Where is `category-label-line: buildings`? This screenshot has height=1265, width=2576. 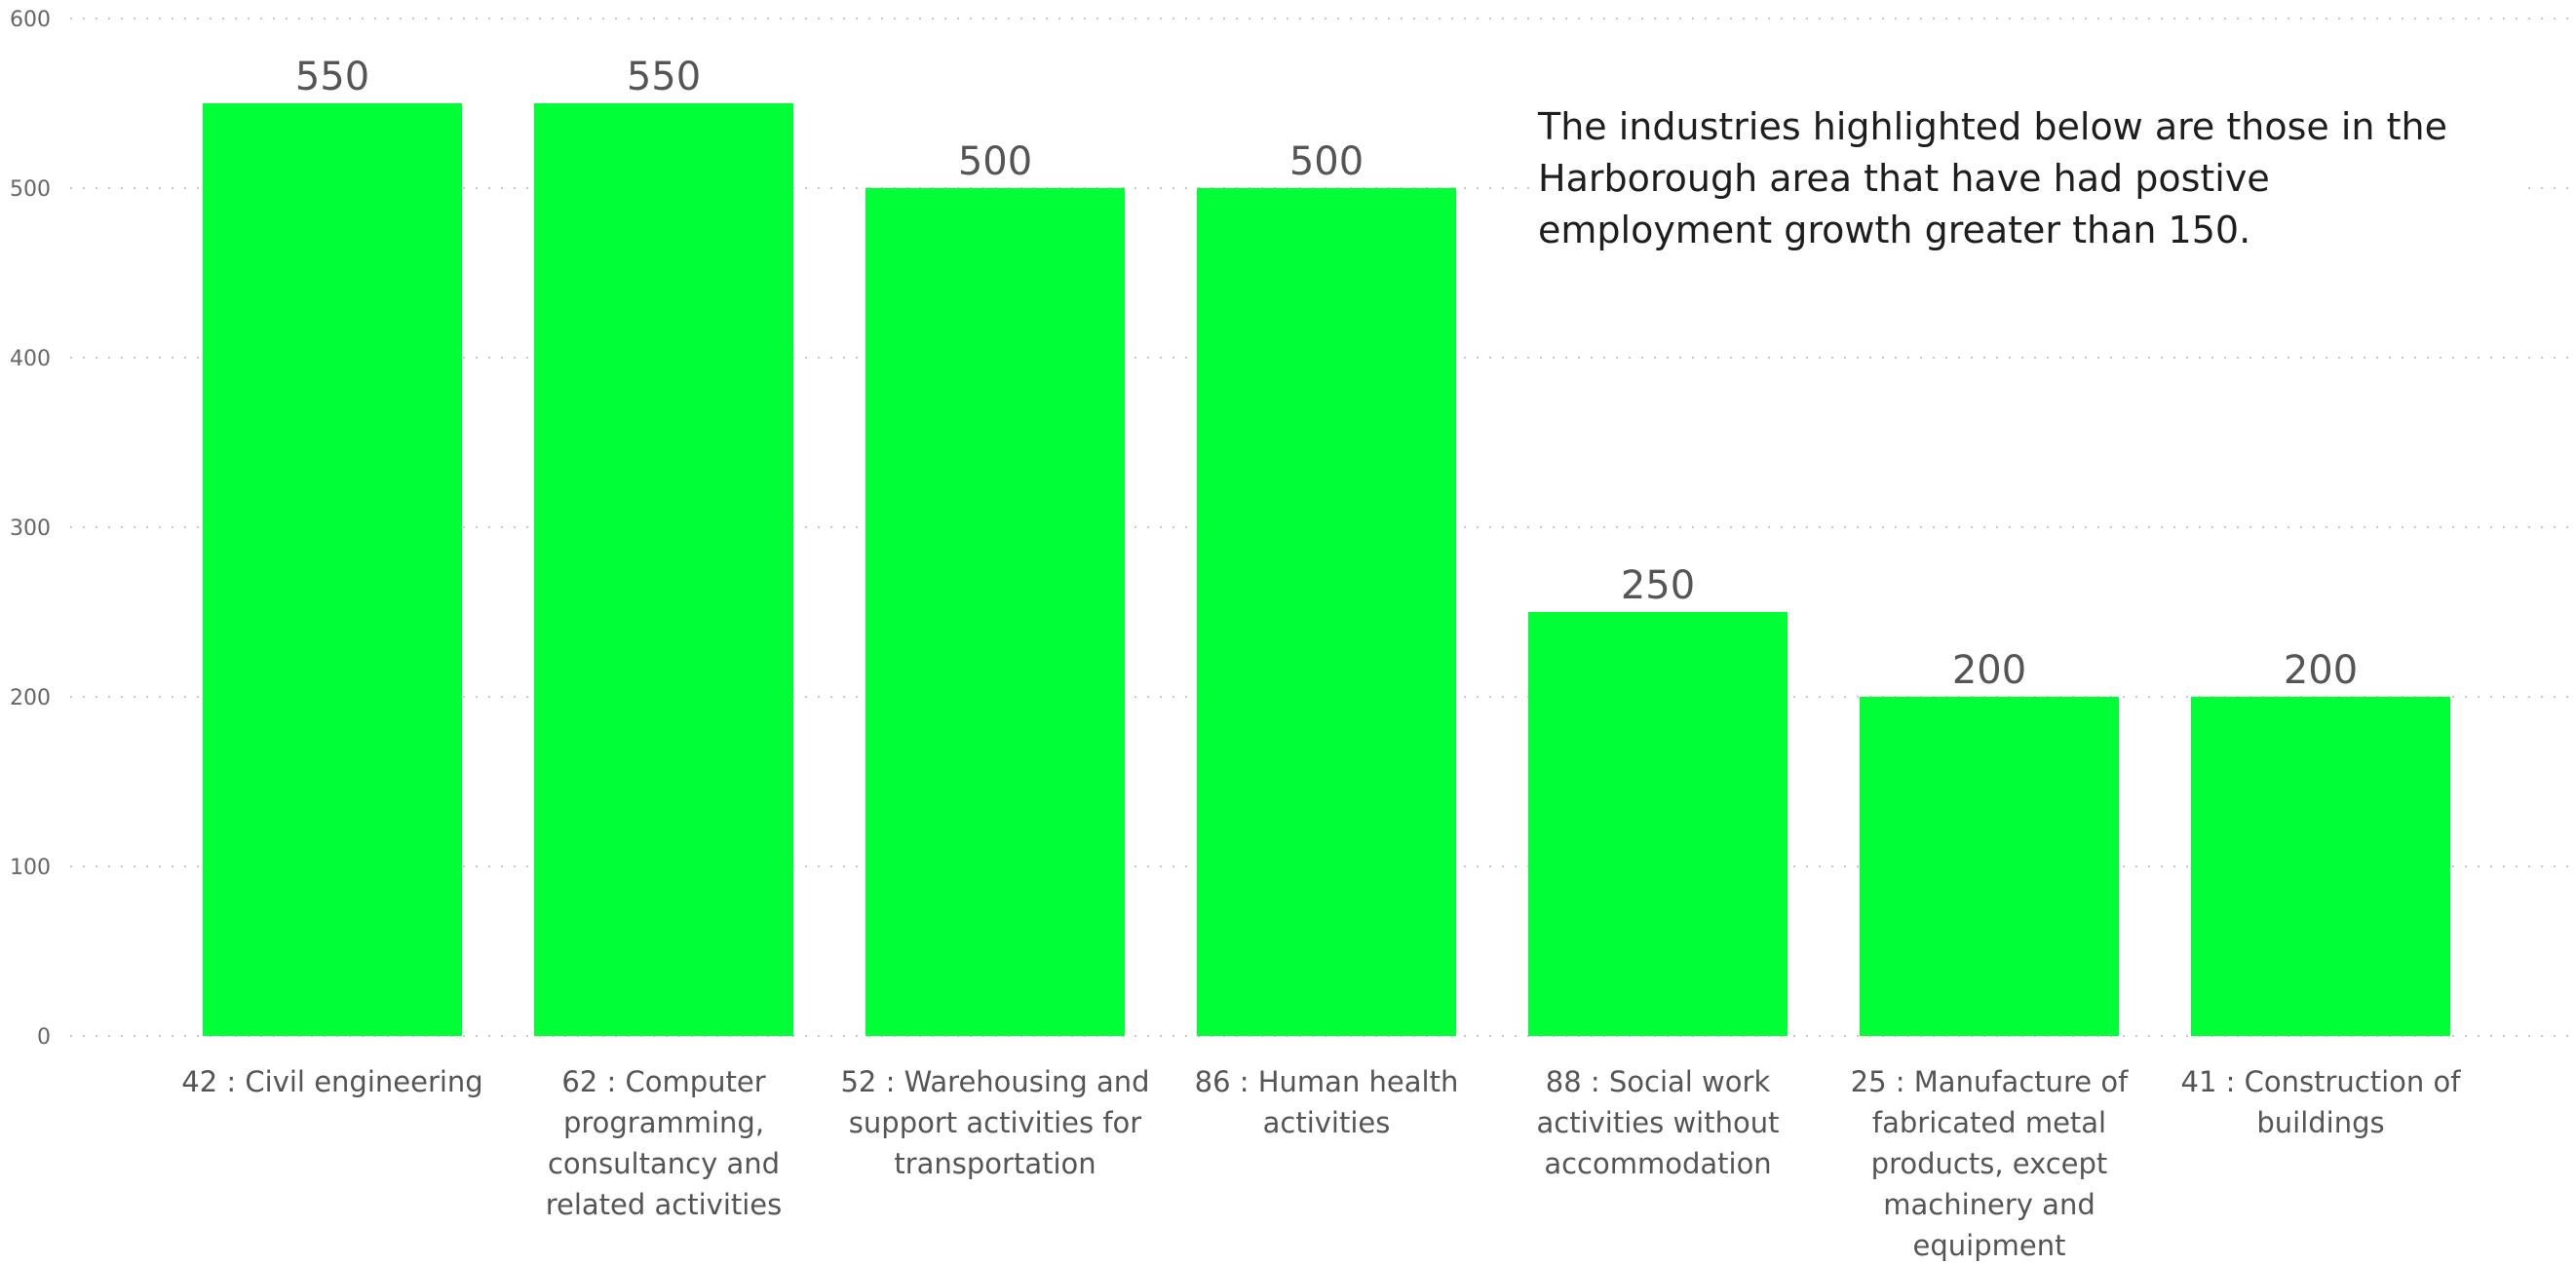
category-label-line: buildings is located at coordinates (2320, 1122).